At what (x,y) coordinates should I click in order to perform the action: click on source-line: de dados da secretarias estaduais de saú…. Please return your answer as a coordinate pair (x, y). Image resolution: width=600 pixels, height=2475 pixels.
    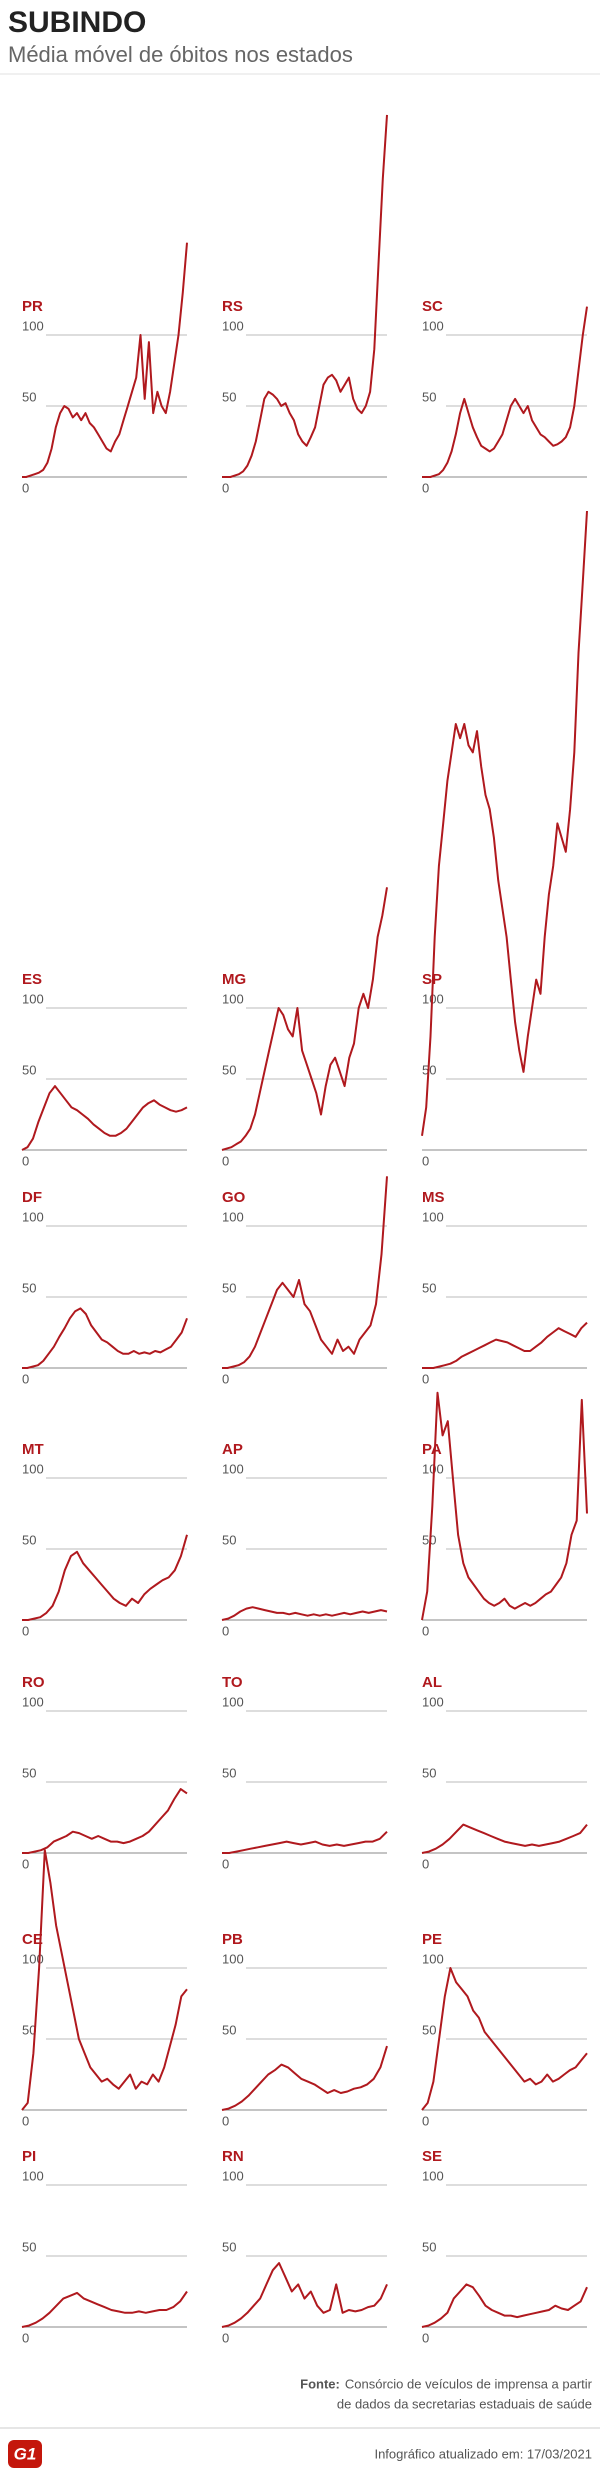
    Looking at the image, I should click on (464, 2403).